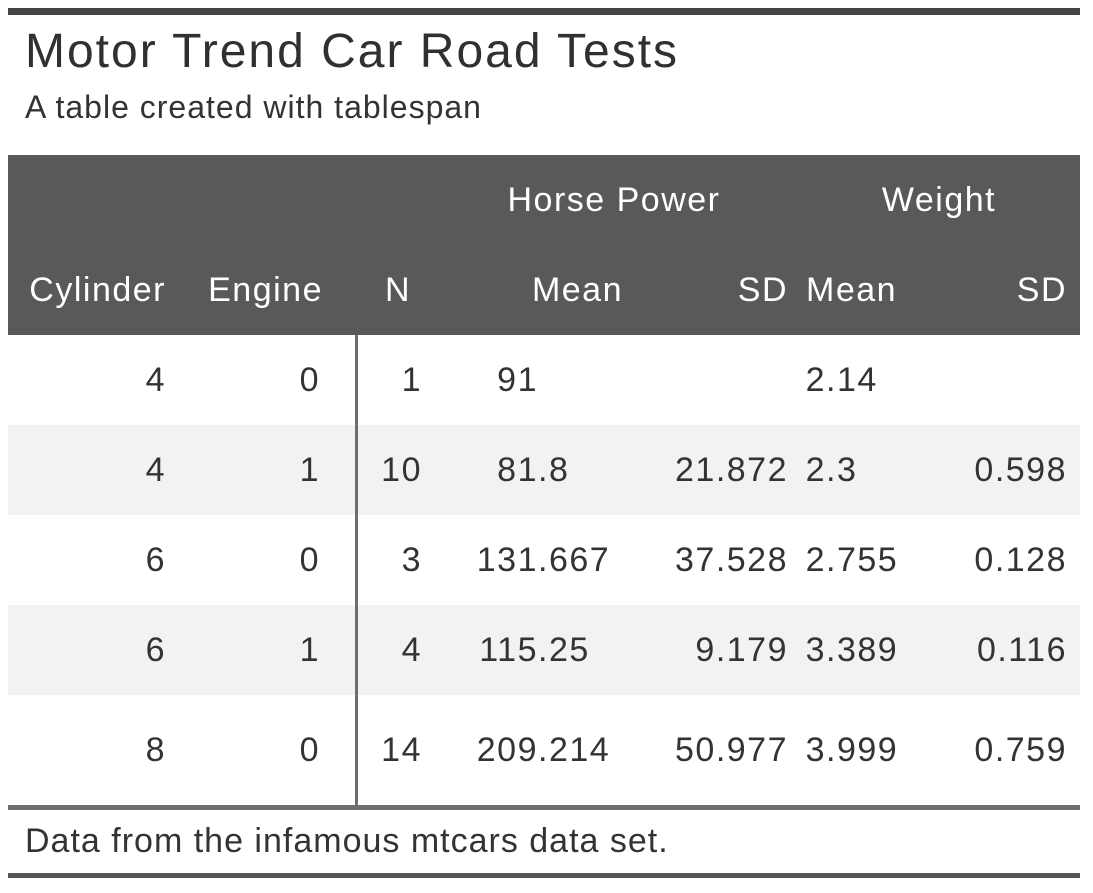 This screenshot has height=893, width=1093. What do you see at coordinates (852, 559) in the screenshot?
I see `cell-wt-mean: 2.755` at bounding box center [852, 559].